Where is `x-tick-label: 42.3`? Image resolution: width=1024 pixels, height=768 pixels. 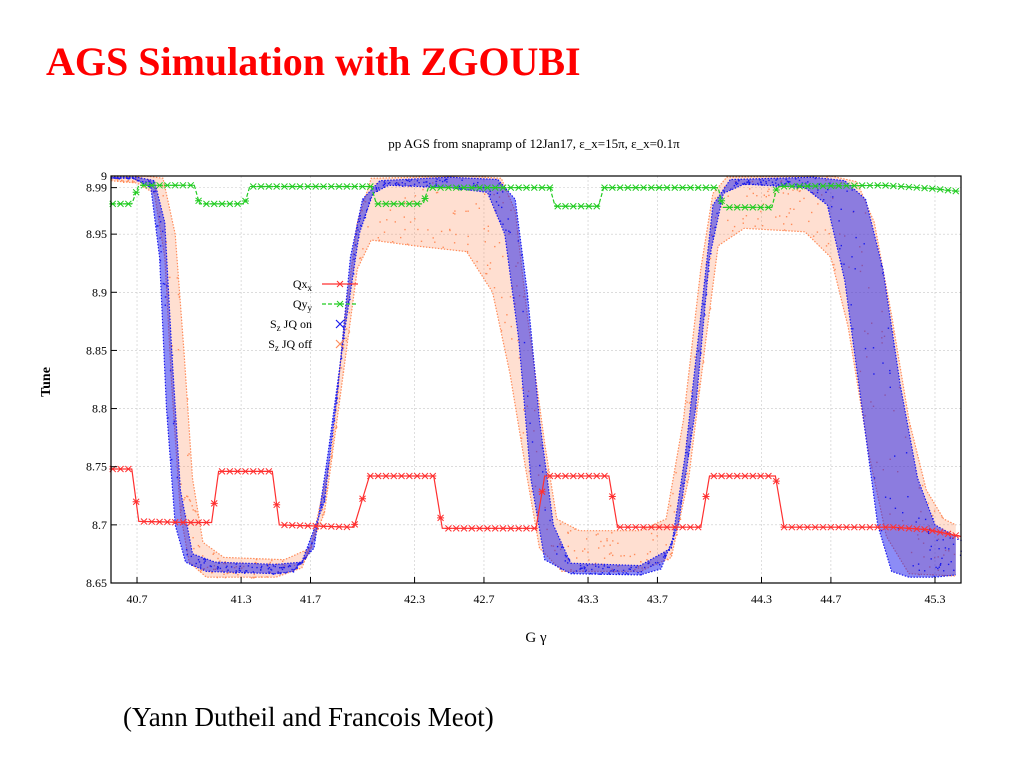
x-tick-label: 42.3 is located at coordinates (414, 599).